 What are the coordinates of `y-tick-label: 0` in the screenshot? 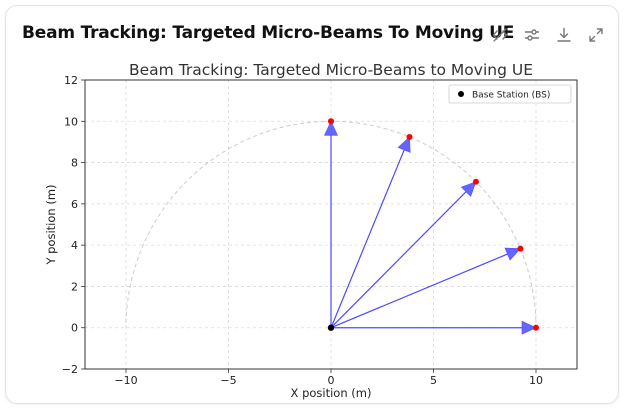 It's located at (74, 328).